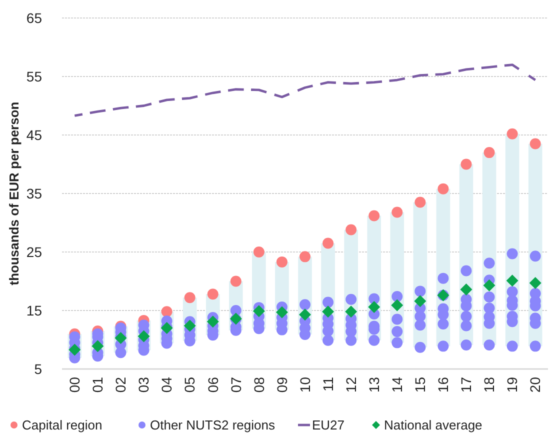  What do you see at coordinates (489, 384) in the screenshot?
I see `x-tick-label: 18` at bounding box center [489, 384].